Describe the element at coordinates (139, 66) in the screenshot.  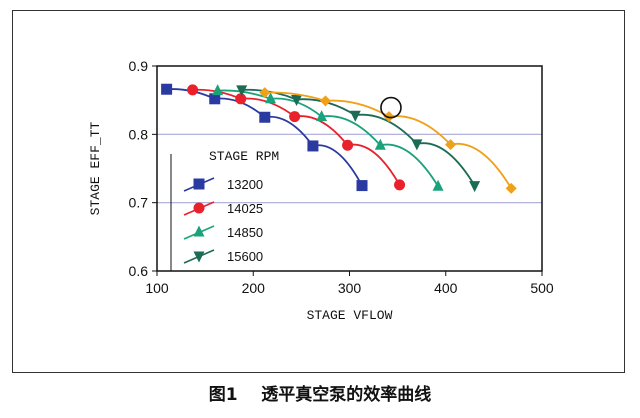
I see `y-tick-label: 0.9` at that location.